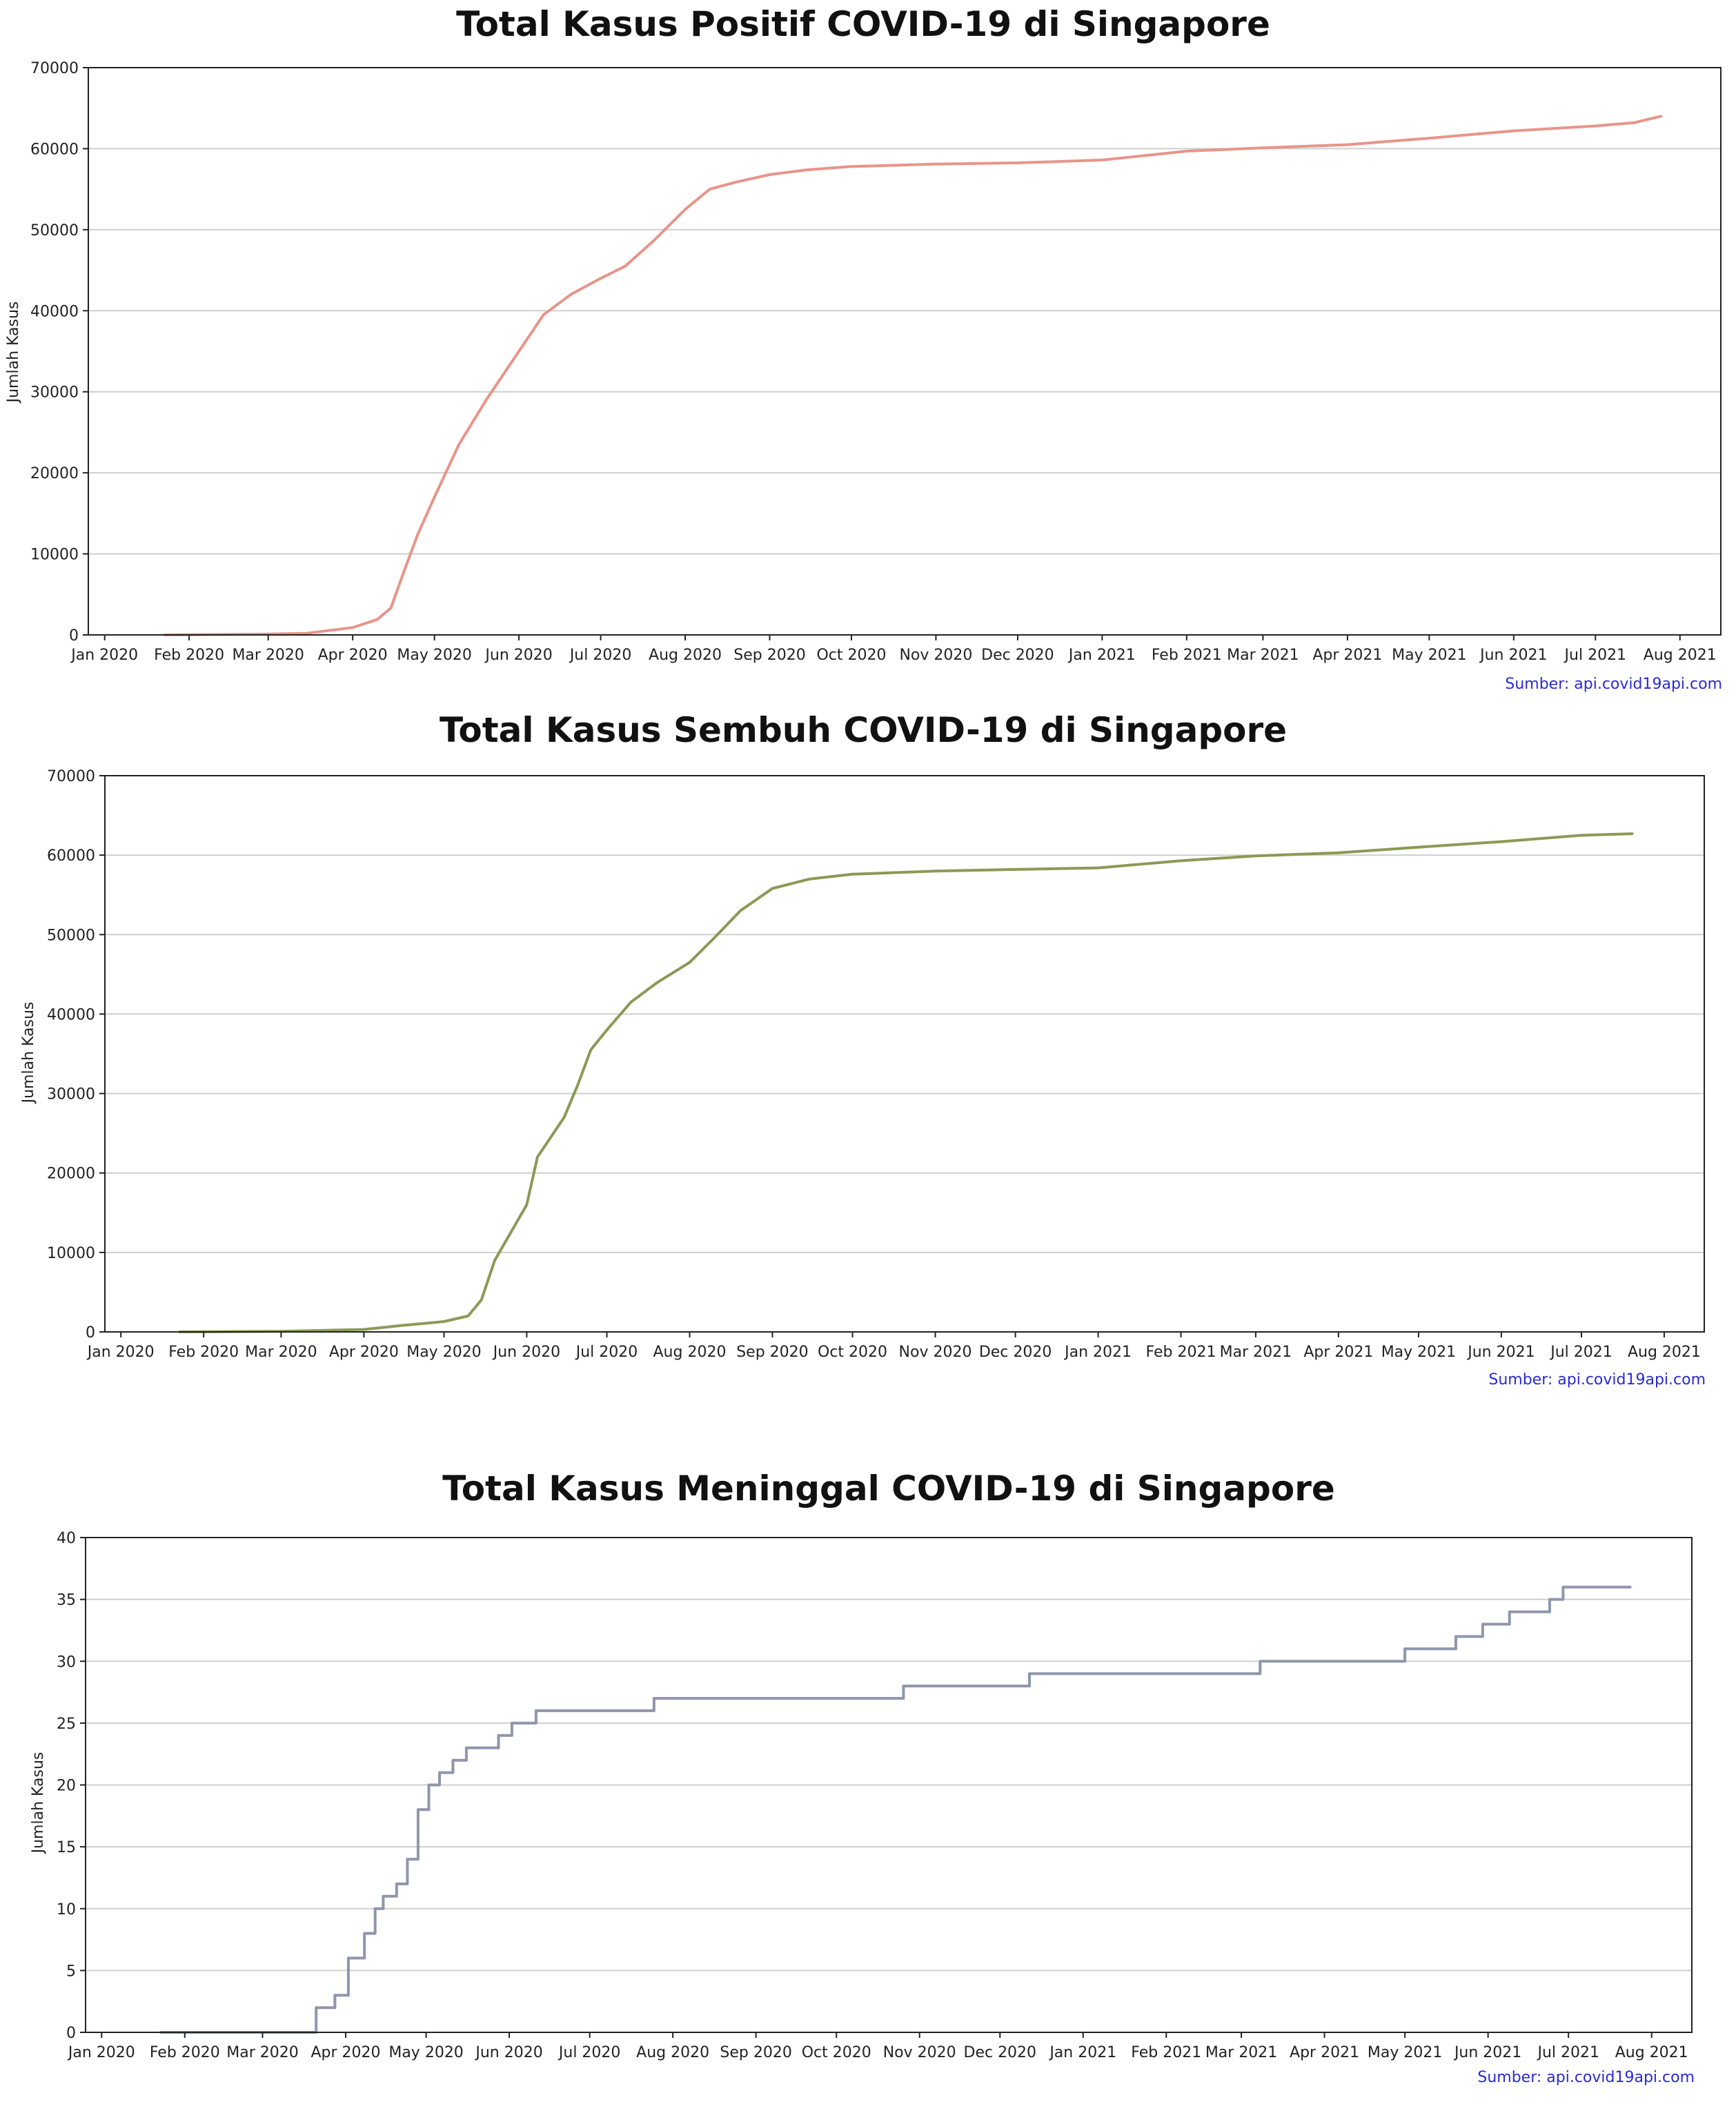  Describe the element at coordinates (1325, 2052) in the screenshot. I see `x-tick-label: Apr 2021` at that location.